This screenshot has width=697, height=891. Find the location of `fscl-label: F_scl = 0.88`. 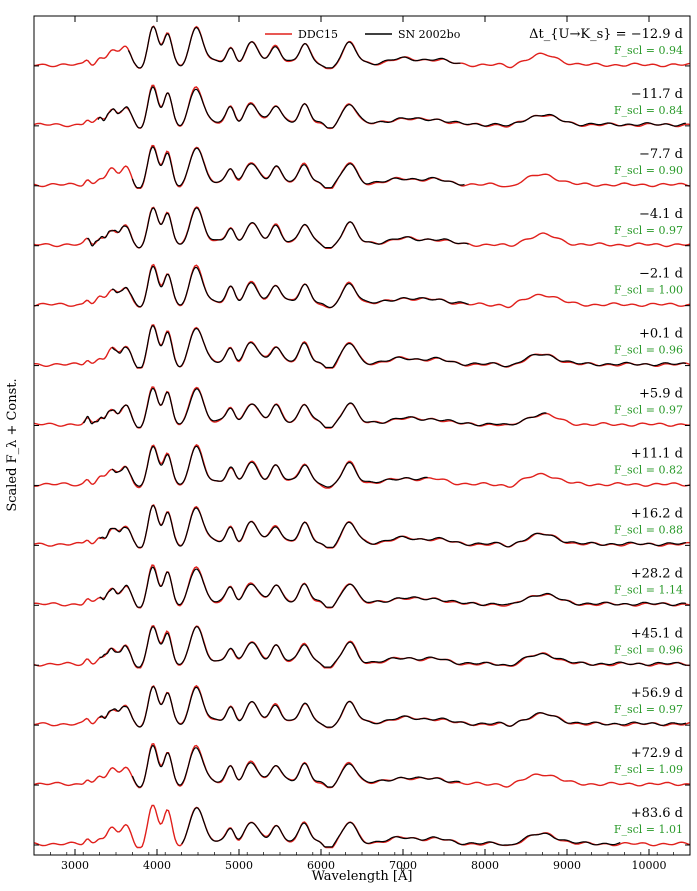

fscl-label: F_scl = 0.88 is located at coordinates (648, 529).